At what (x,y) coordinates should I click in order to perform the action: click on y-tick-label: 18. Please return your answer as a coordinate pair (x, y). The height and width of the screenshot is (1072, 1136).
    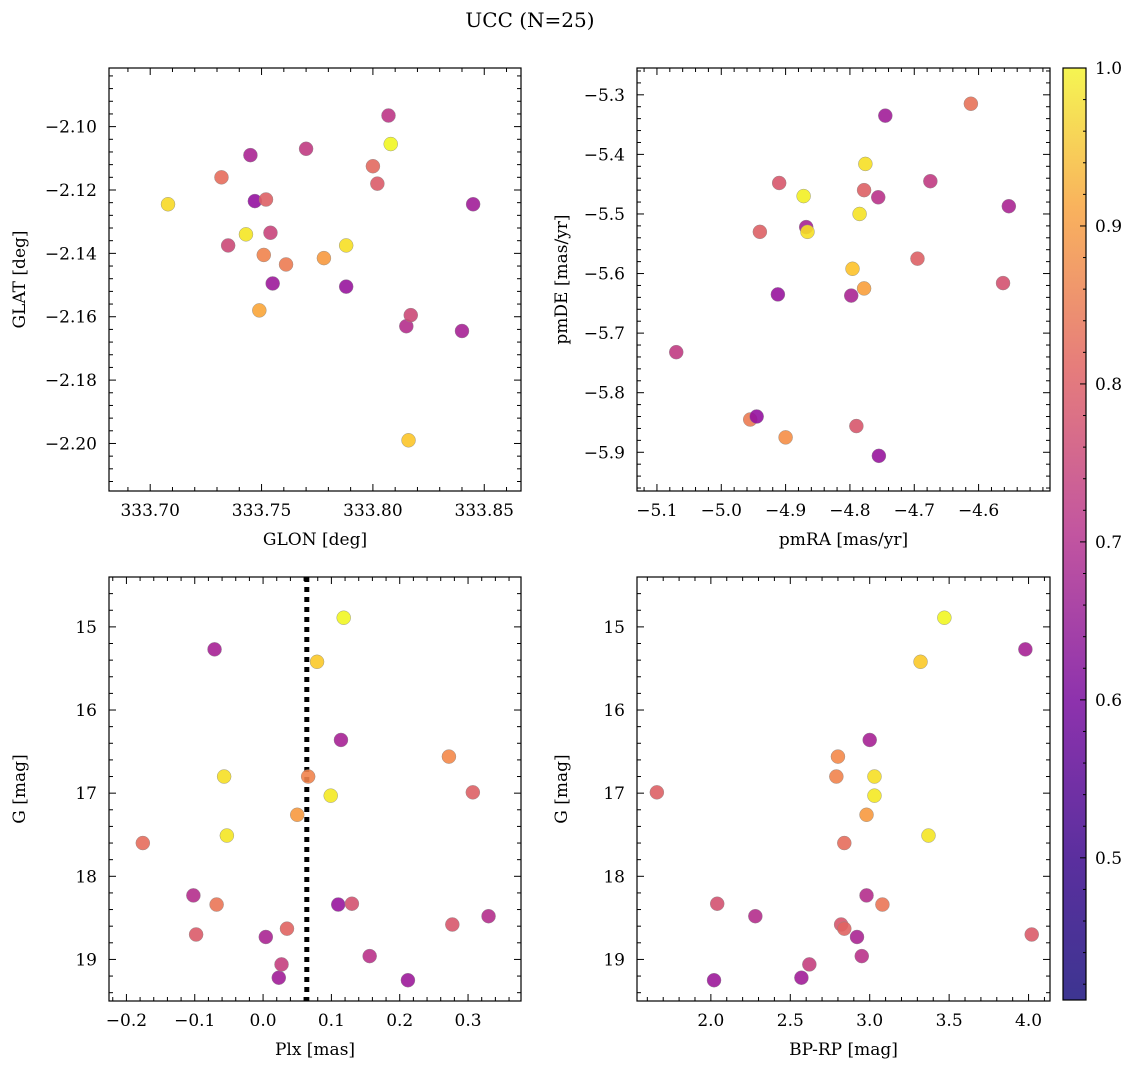
    Looking at the image, I should click on (86, 877).